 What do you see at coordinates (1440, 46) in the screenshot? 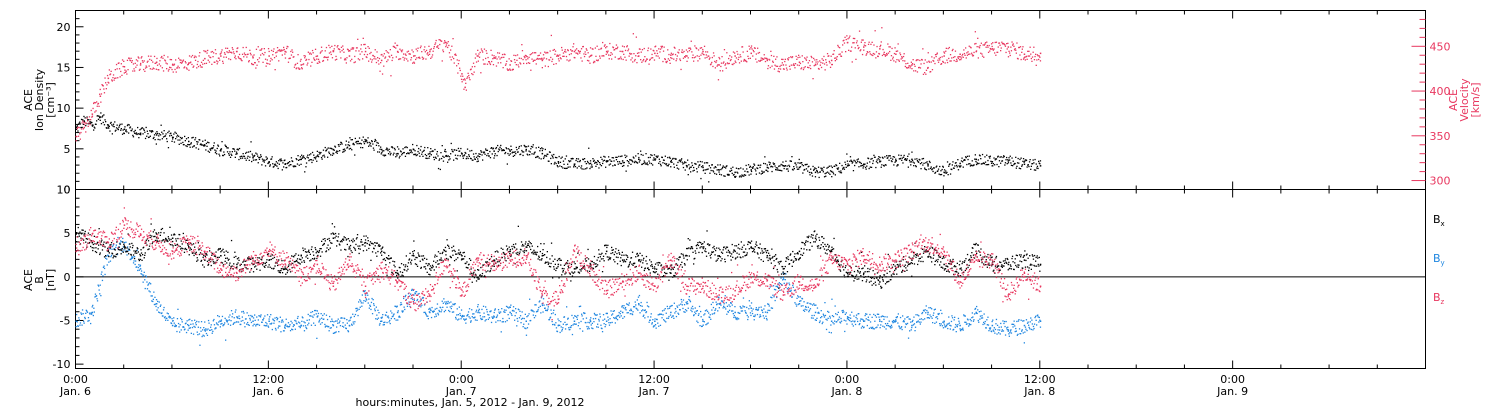
I see `y2-tick-label: 450` at bounding box center [1440, 46].